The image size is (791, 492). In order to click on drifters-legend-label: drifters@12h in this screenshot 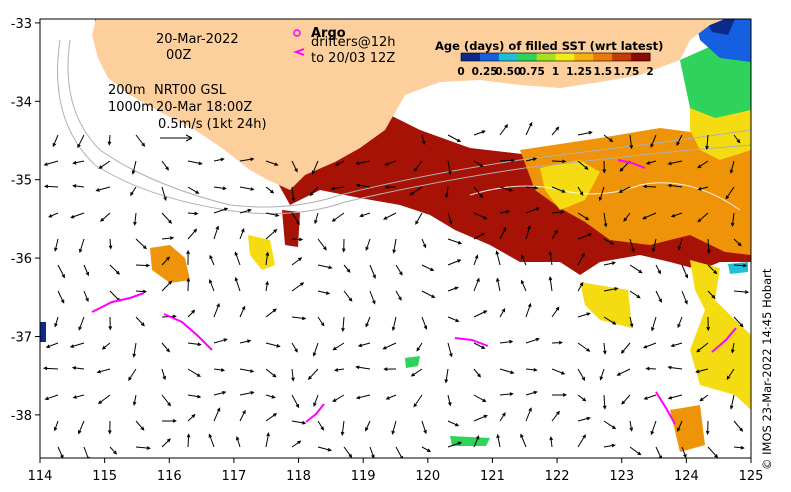, I will do `click(353, 42)`.